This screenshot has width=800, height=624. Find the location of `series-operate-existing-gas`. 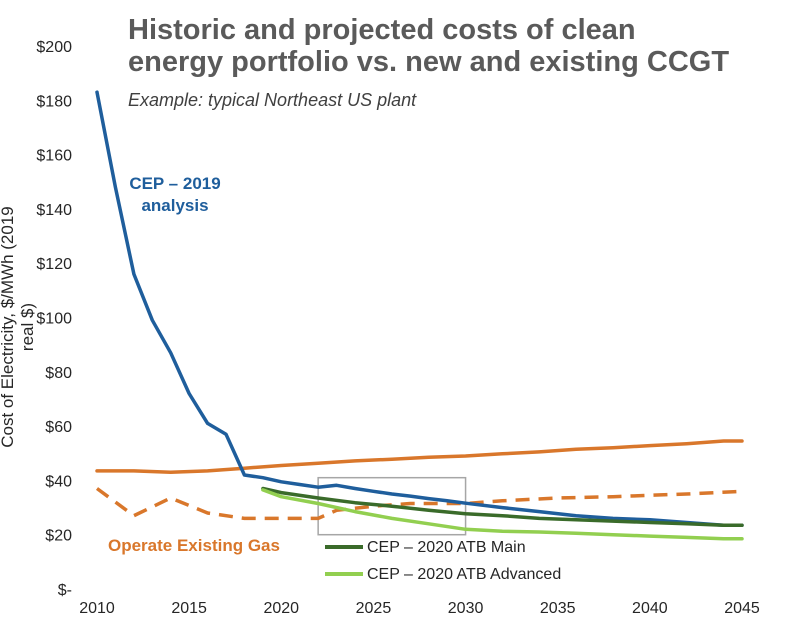

series-operate-existing-gas is located at coordinates (419, 504).